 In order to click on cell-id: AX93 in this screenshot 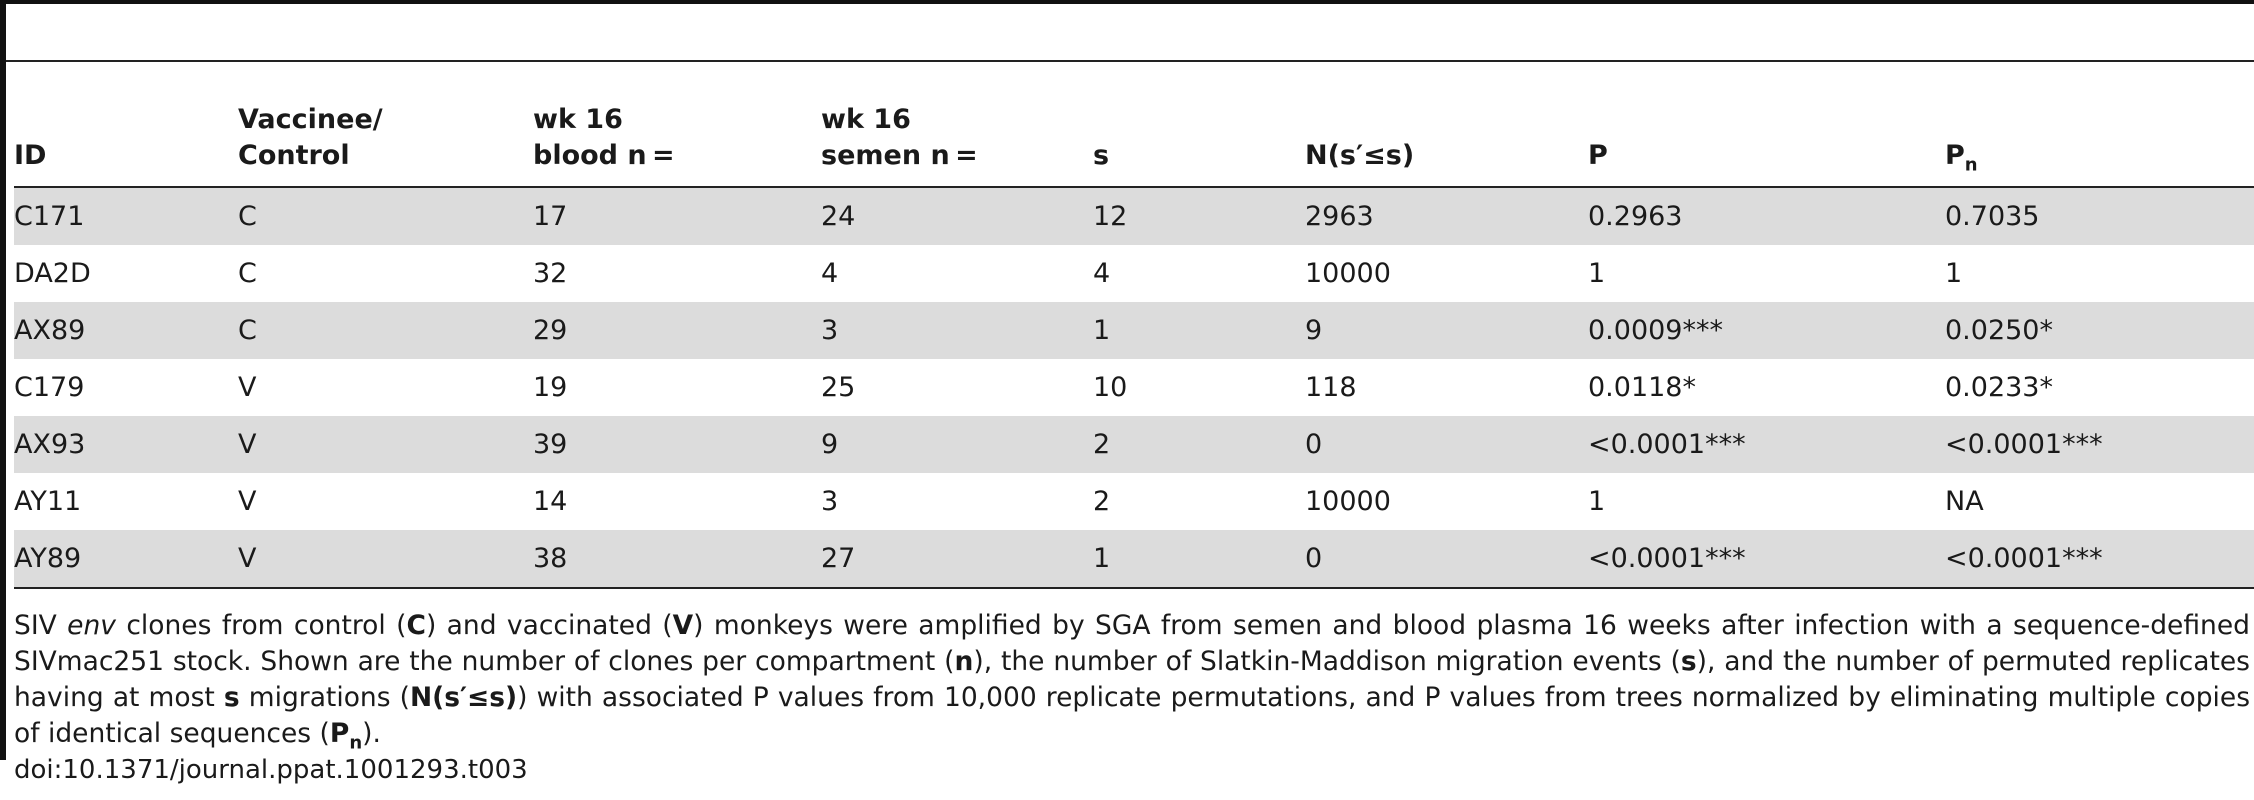, I will do `click(126, 444)`.